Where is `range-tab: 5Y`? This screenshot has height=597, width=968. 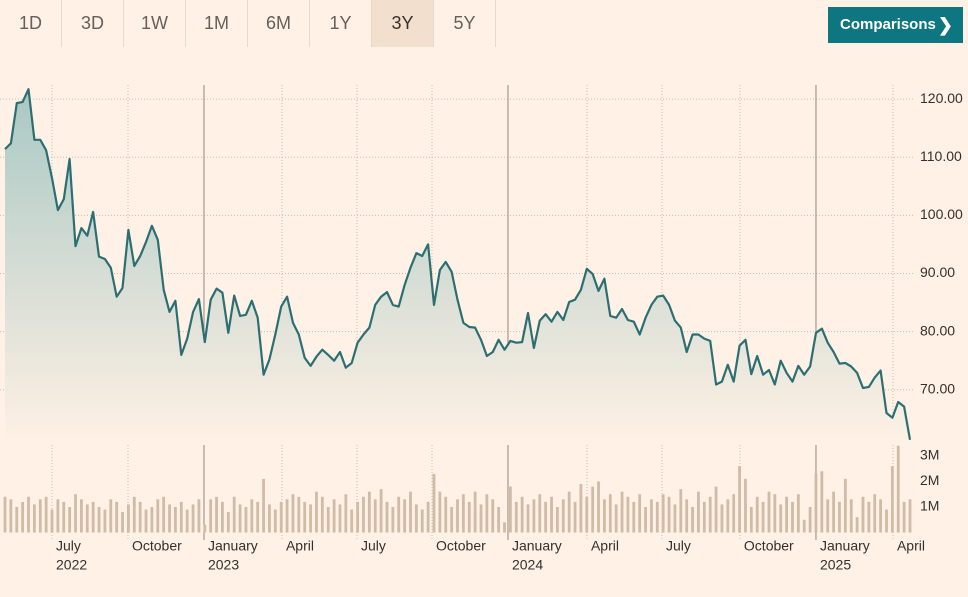 range-tab: 5Y is located at coordinates (465, 23).